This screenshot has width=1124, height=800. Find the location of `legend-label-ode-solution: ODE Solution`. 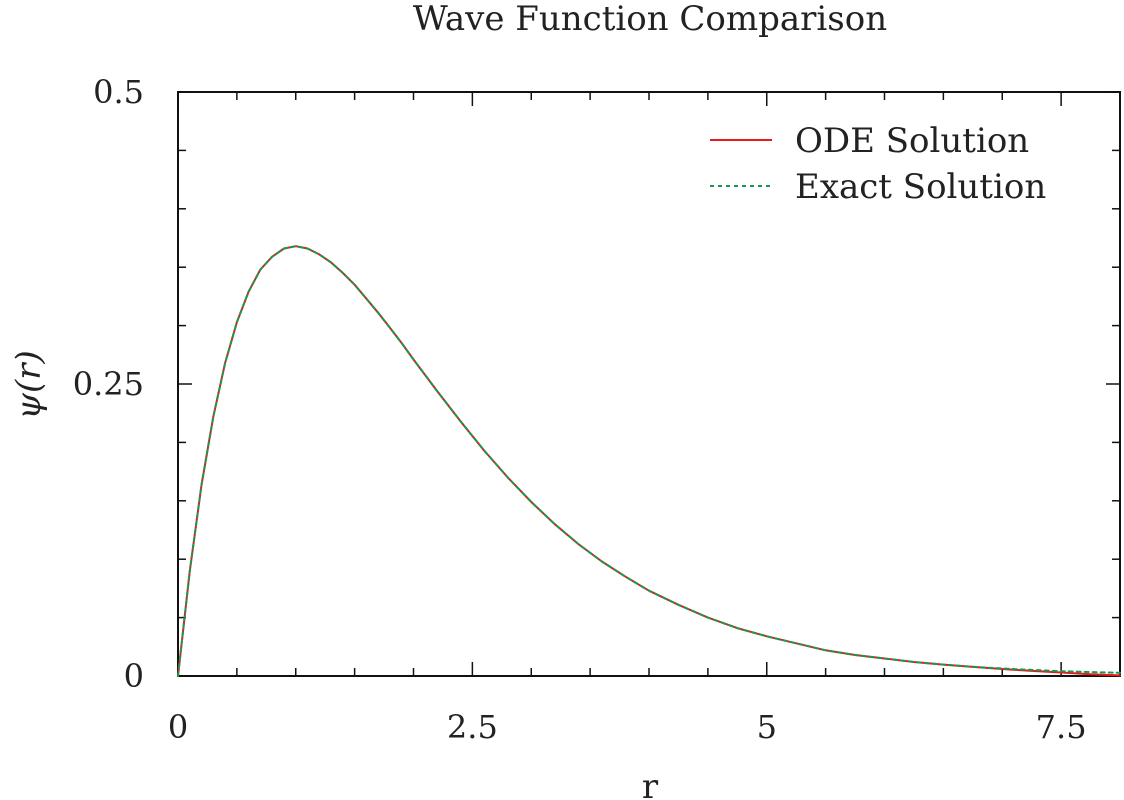

legend-label-ode-solution: ODE Solution is located at coordinates (912, 141).